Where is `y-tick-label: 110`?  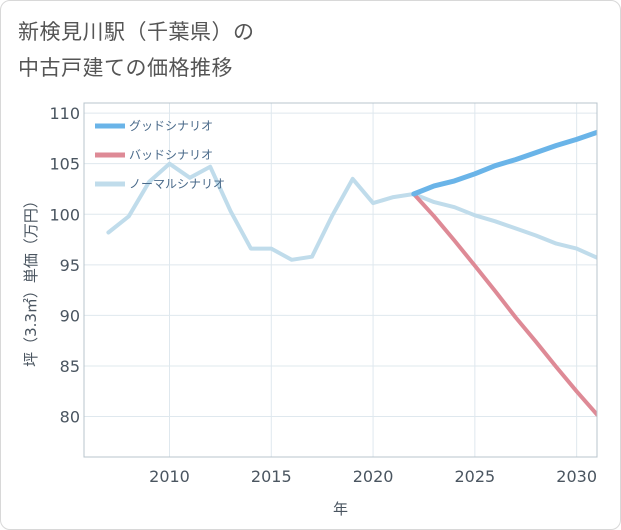 y-tick-label: 110 is located at coordinates (64, 113).